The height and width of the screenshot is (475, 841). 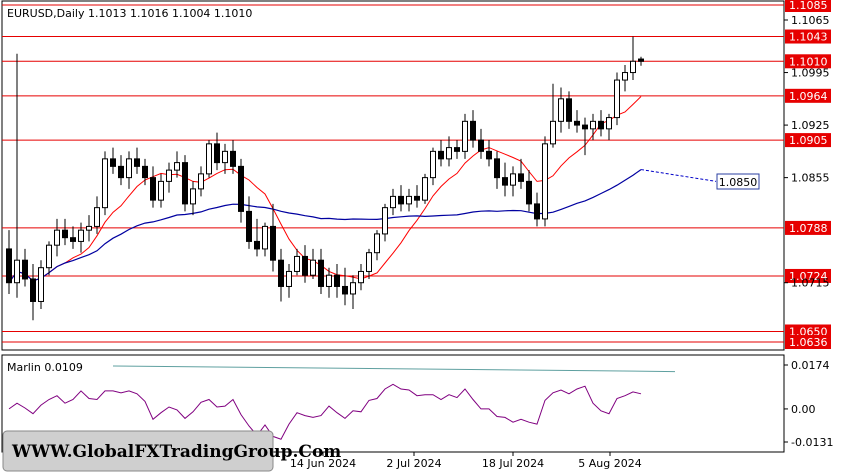 What do you see at coordinates (807, 152) in the screenshot?
I see `price-axis: 1.1065 1.0995 1.0925 1.0855 1.0715` at bounding box center [807, 152].